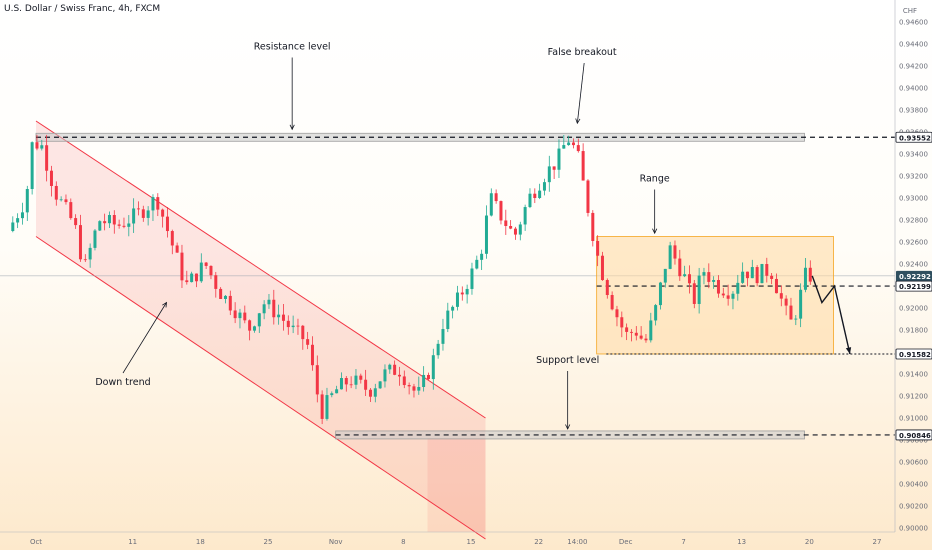 The image size is (932, 550). What do you see at coordinates (456, 485) in the screenshot?
I see `channel-extension-fill` at bounding box center [456, 485].